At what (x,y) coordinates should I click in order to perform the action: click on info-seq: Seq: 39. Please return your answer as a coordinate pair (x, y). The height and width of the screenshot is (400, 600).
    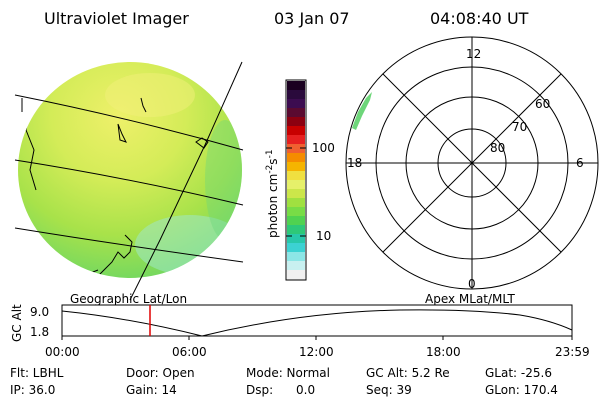
    Looking at the image, I should click on (389, 390).